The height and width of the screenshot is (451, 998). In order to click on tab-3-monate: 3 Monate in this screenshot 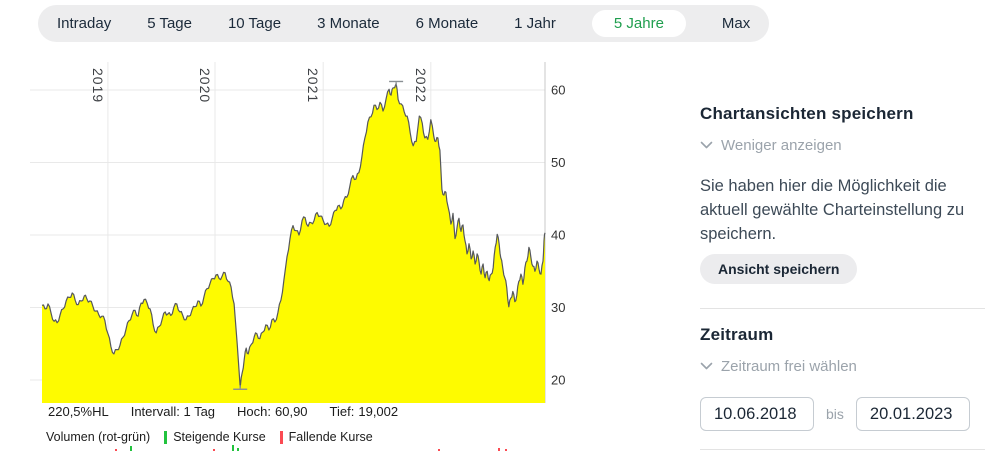, I will do `click(348, 23)`.